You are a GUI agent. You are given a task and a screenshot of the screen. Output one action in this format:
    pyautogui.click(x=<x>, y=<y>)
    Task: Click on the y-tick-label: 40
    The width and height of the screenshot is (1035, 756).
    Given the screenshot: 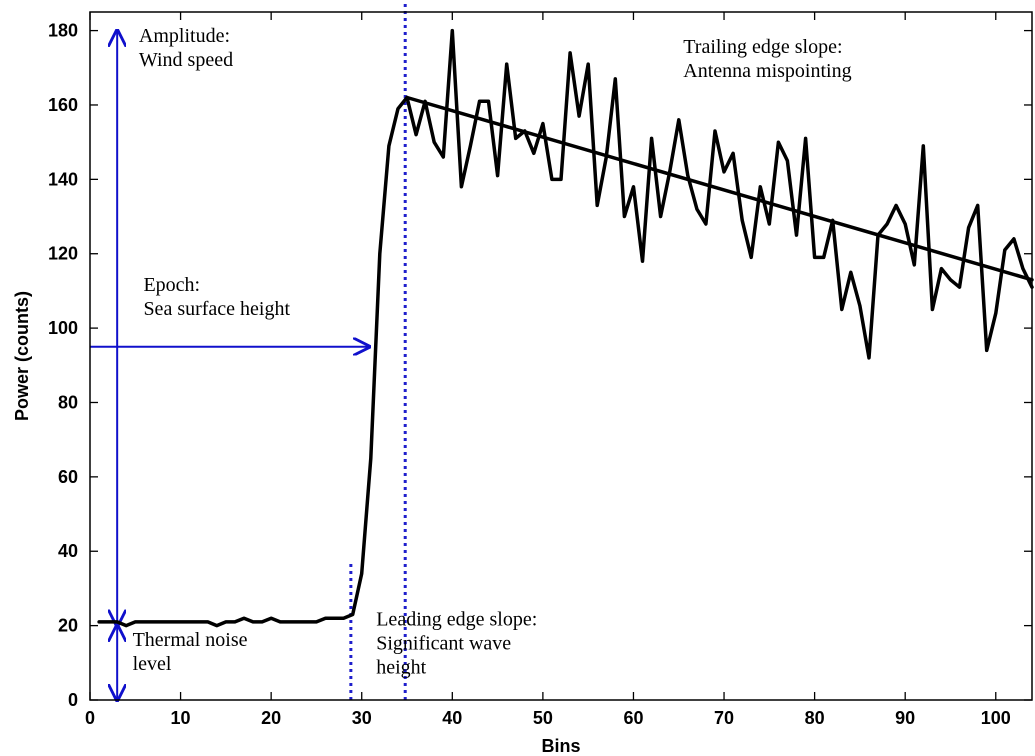 What is the action you would take?
    pyautogui.click(x=68, y=551)
    